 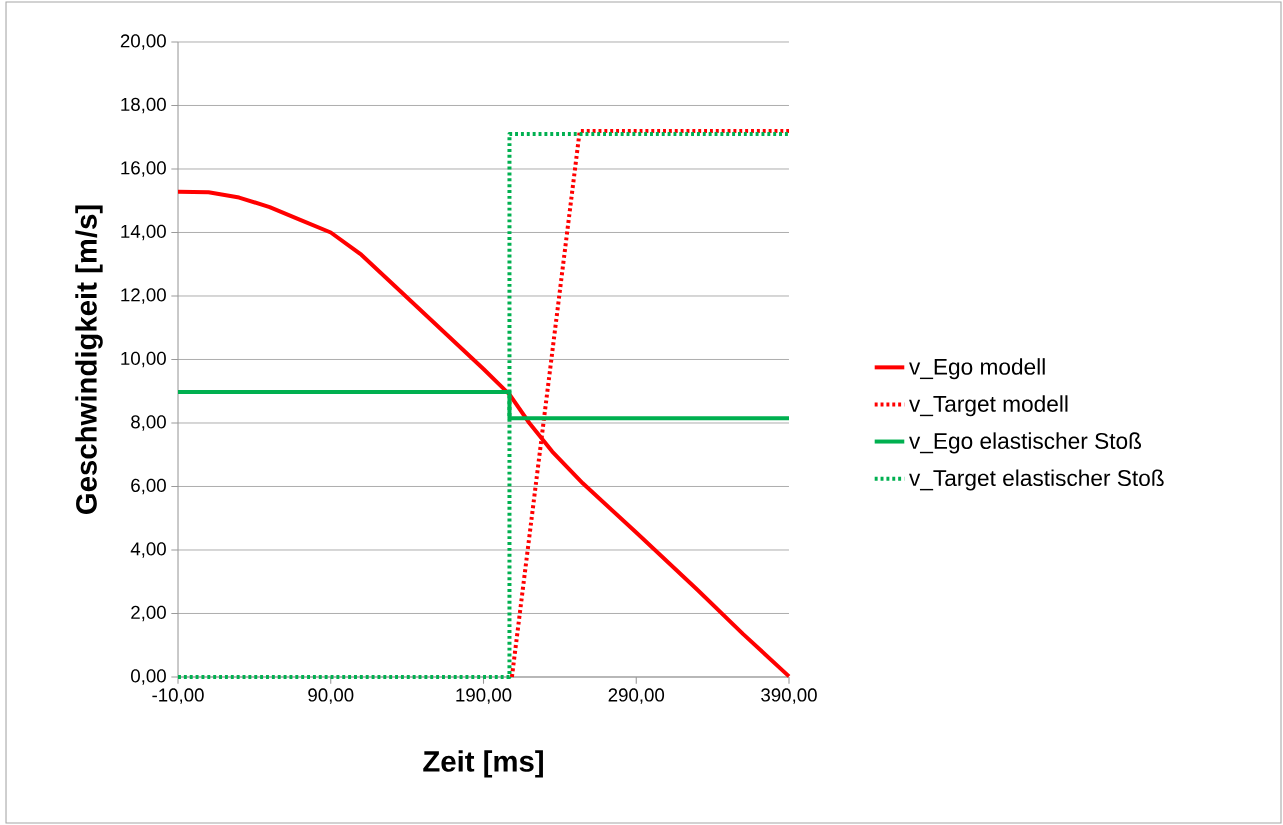 I want to click on y-tick-label: 14,00, so click(x=143, y=232).